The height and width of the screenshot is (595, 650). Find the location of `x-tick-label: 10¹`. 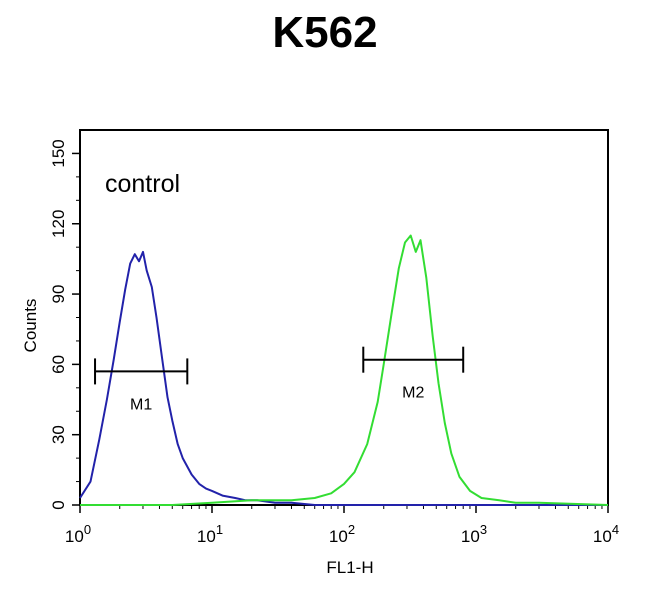

x-tick-label: 10¹ is located at coordinates (210, 534).